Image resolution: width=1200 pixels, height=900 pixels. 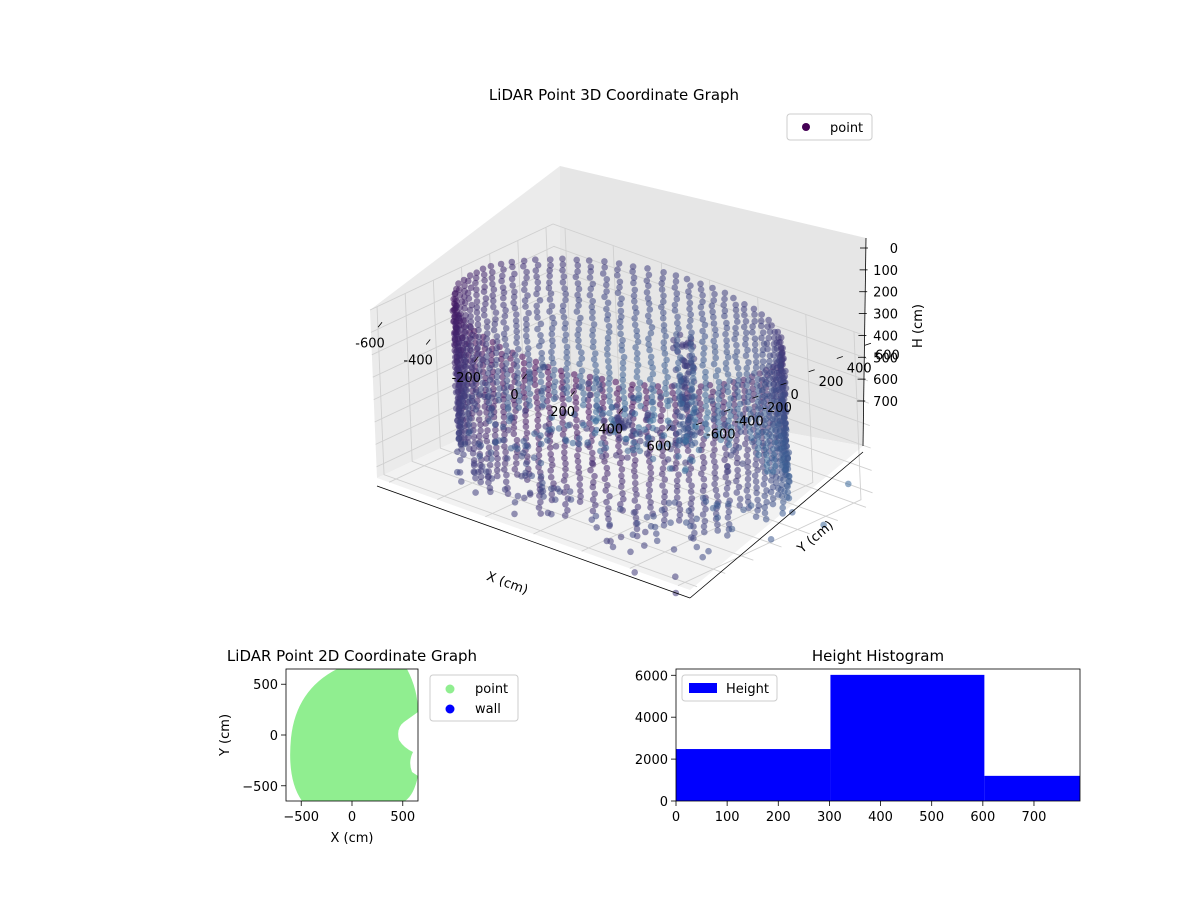 What do you see at coordinates (729, 688) in the screenshot?
I see `legend-histogram: Height` at bounding box center [729, 688].